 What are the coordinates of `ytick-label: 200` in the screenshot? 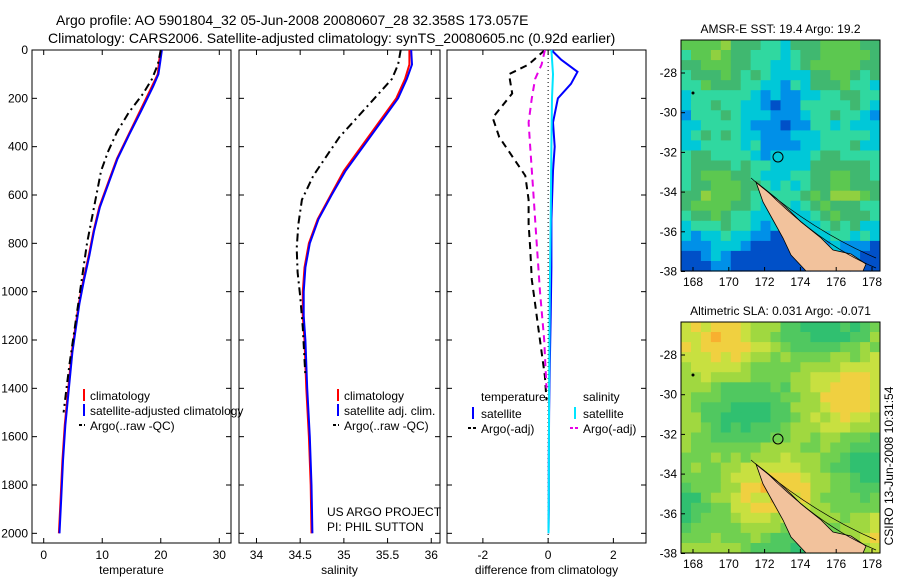 It's located at (18, 98).